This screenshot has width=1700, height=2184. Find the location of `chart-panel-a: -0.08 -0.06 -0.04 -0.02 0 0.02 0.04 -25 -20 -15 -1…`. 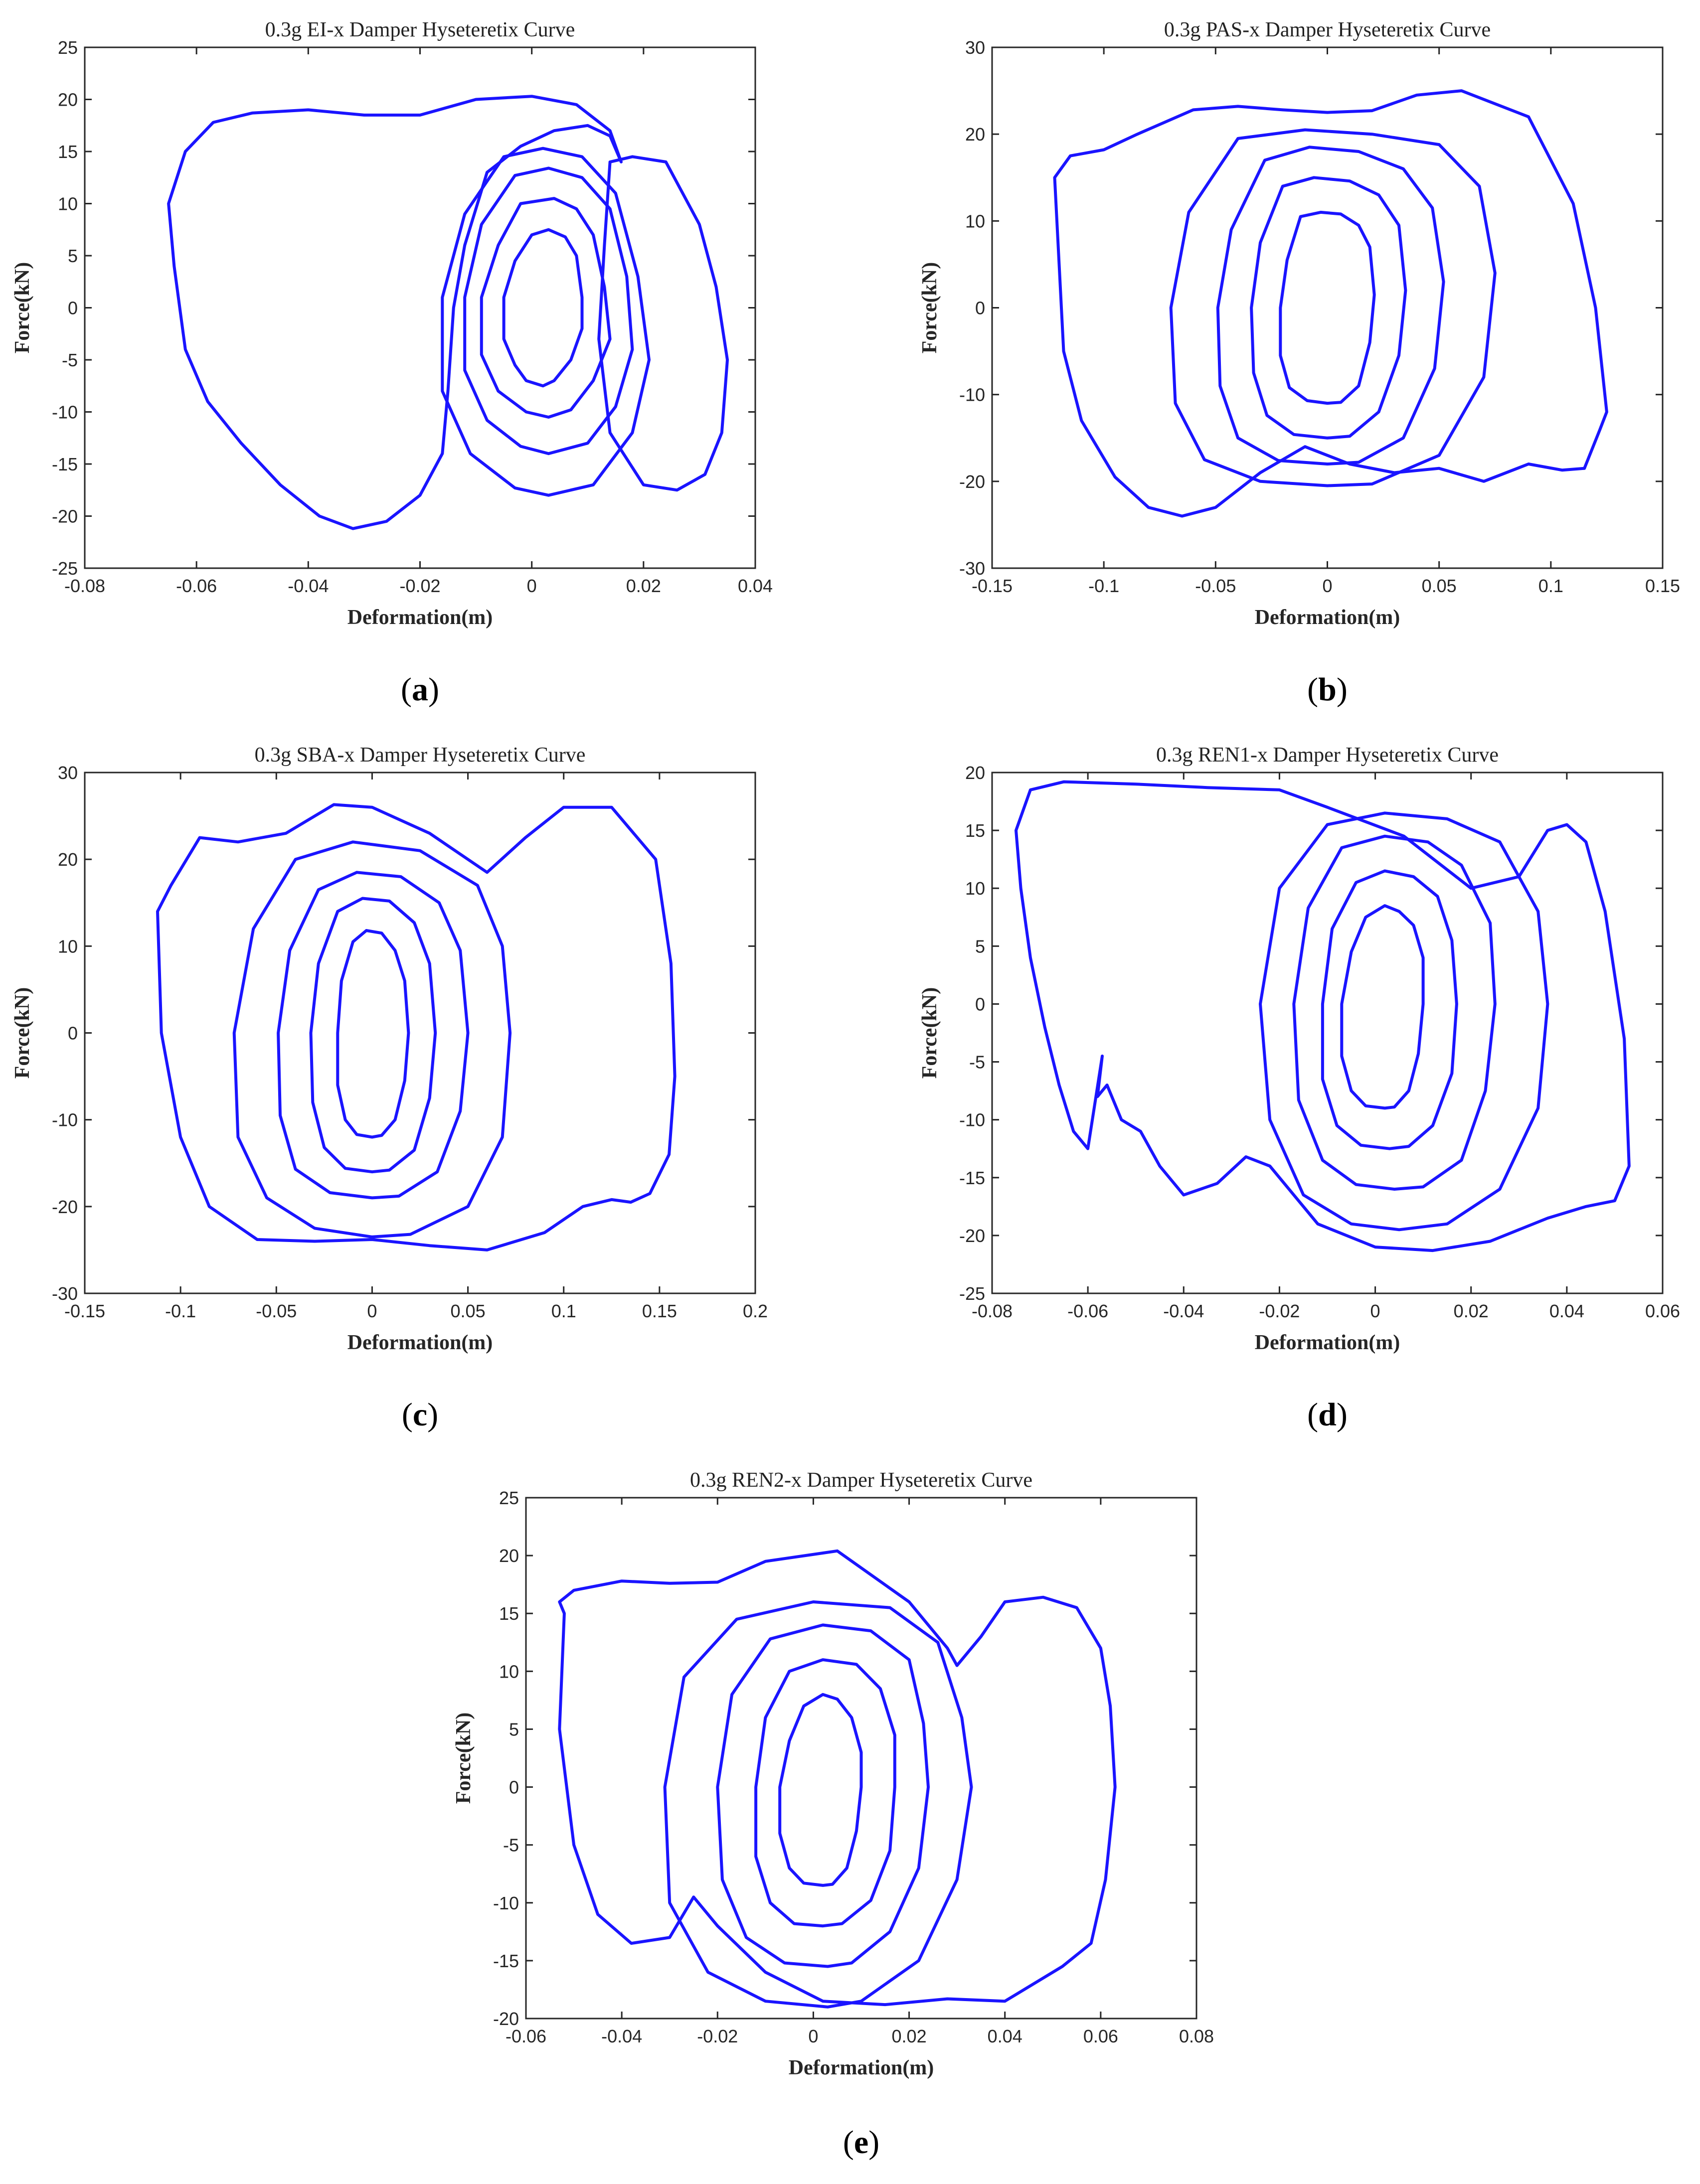

chart-panel-a: -0.08 -0.06 -0.04 -0.02 0 0.02 0.04 -25 -20 -15 -1… is located at coordinates (392, 363).